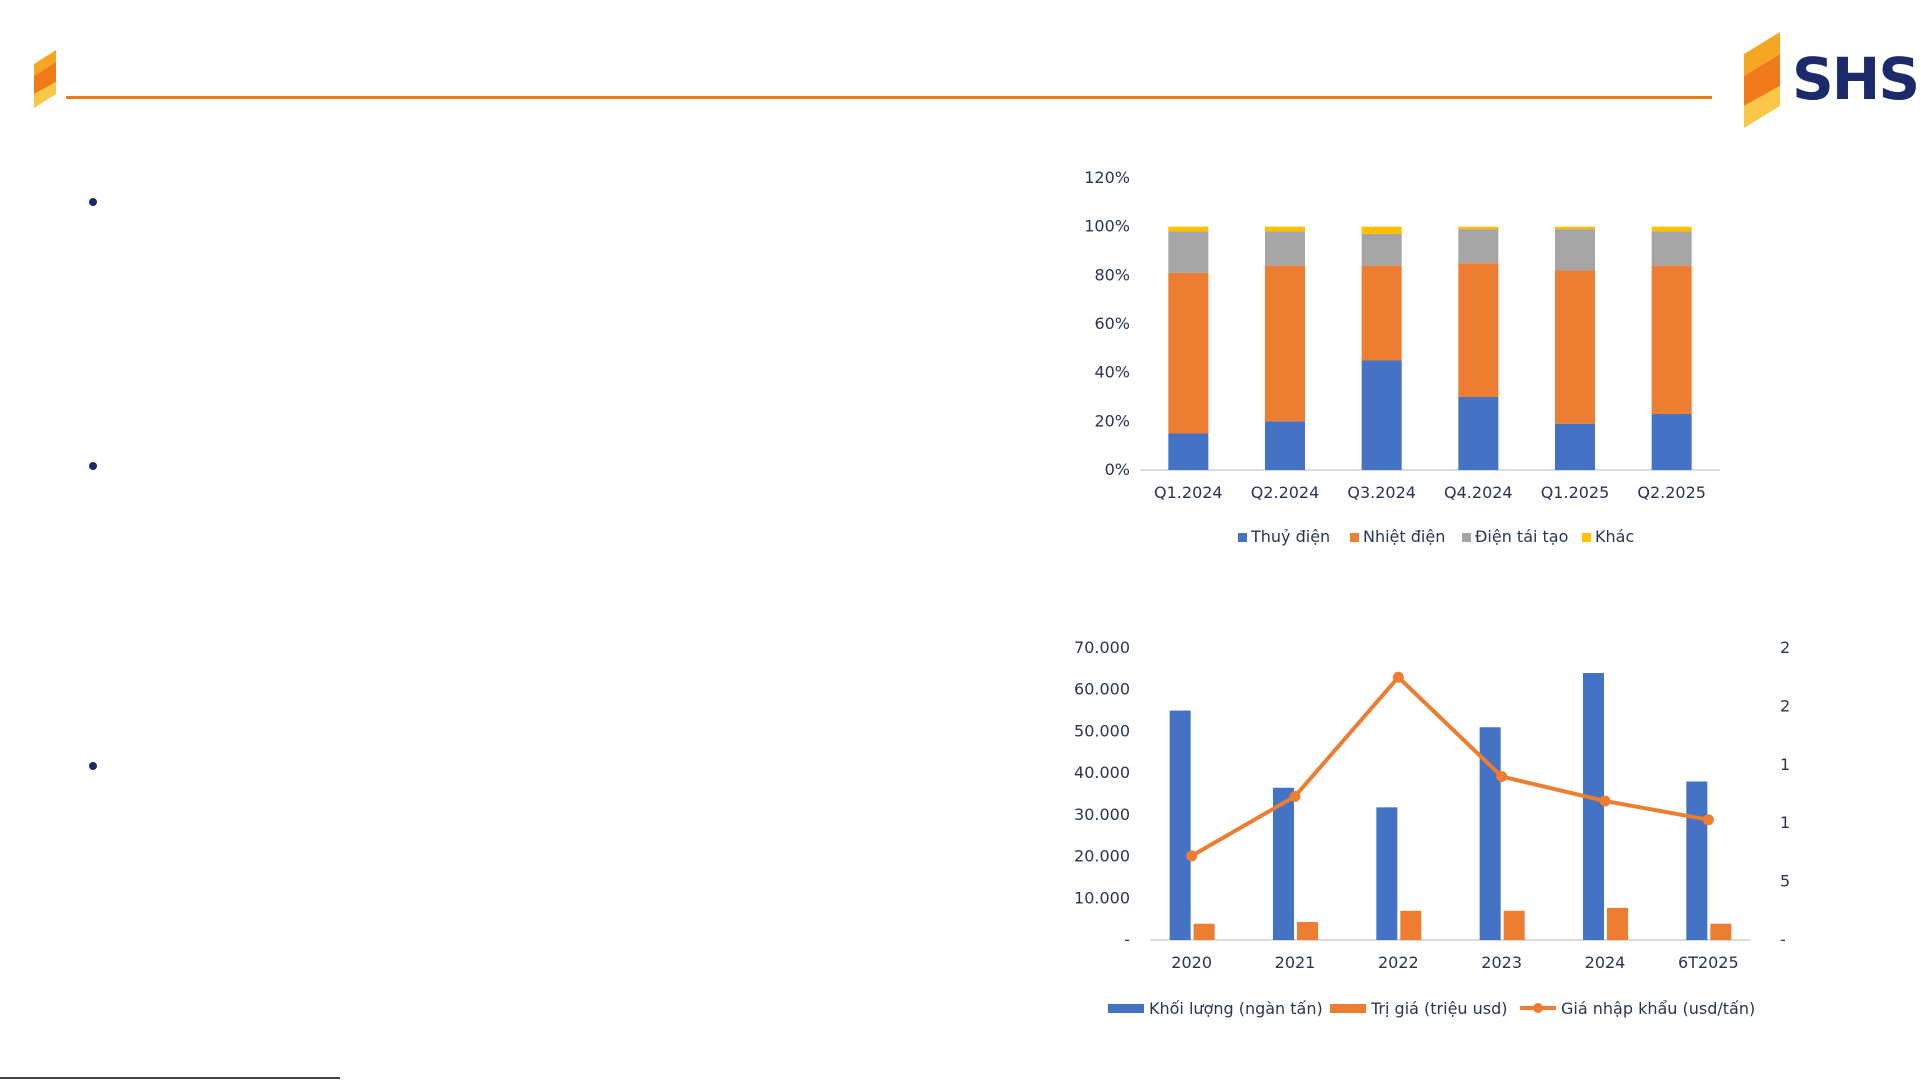 The image size is (1921, 1081). I want to click on legend-label: Giá nhập khẩu (usd/tấn), so click(1658, 1008).